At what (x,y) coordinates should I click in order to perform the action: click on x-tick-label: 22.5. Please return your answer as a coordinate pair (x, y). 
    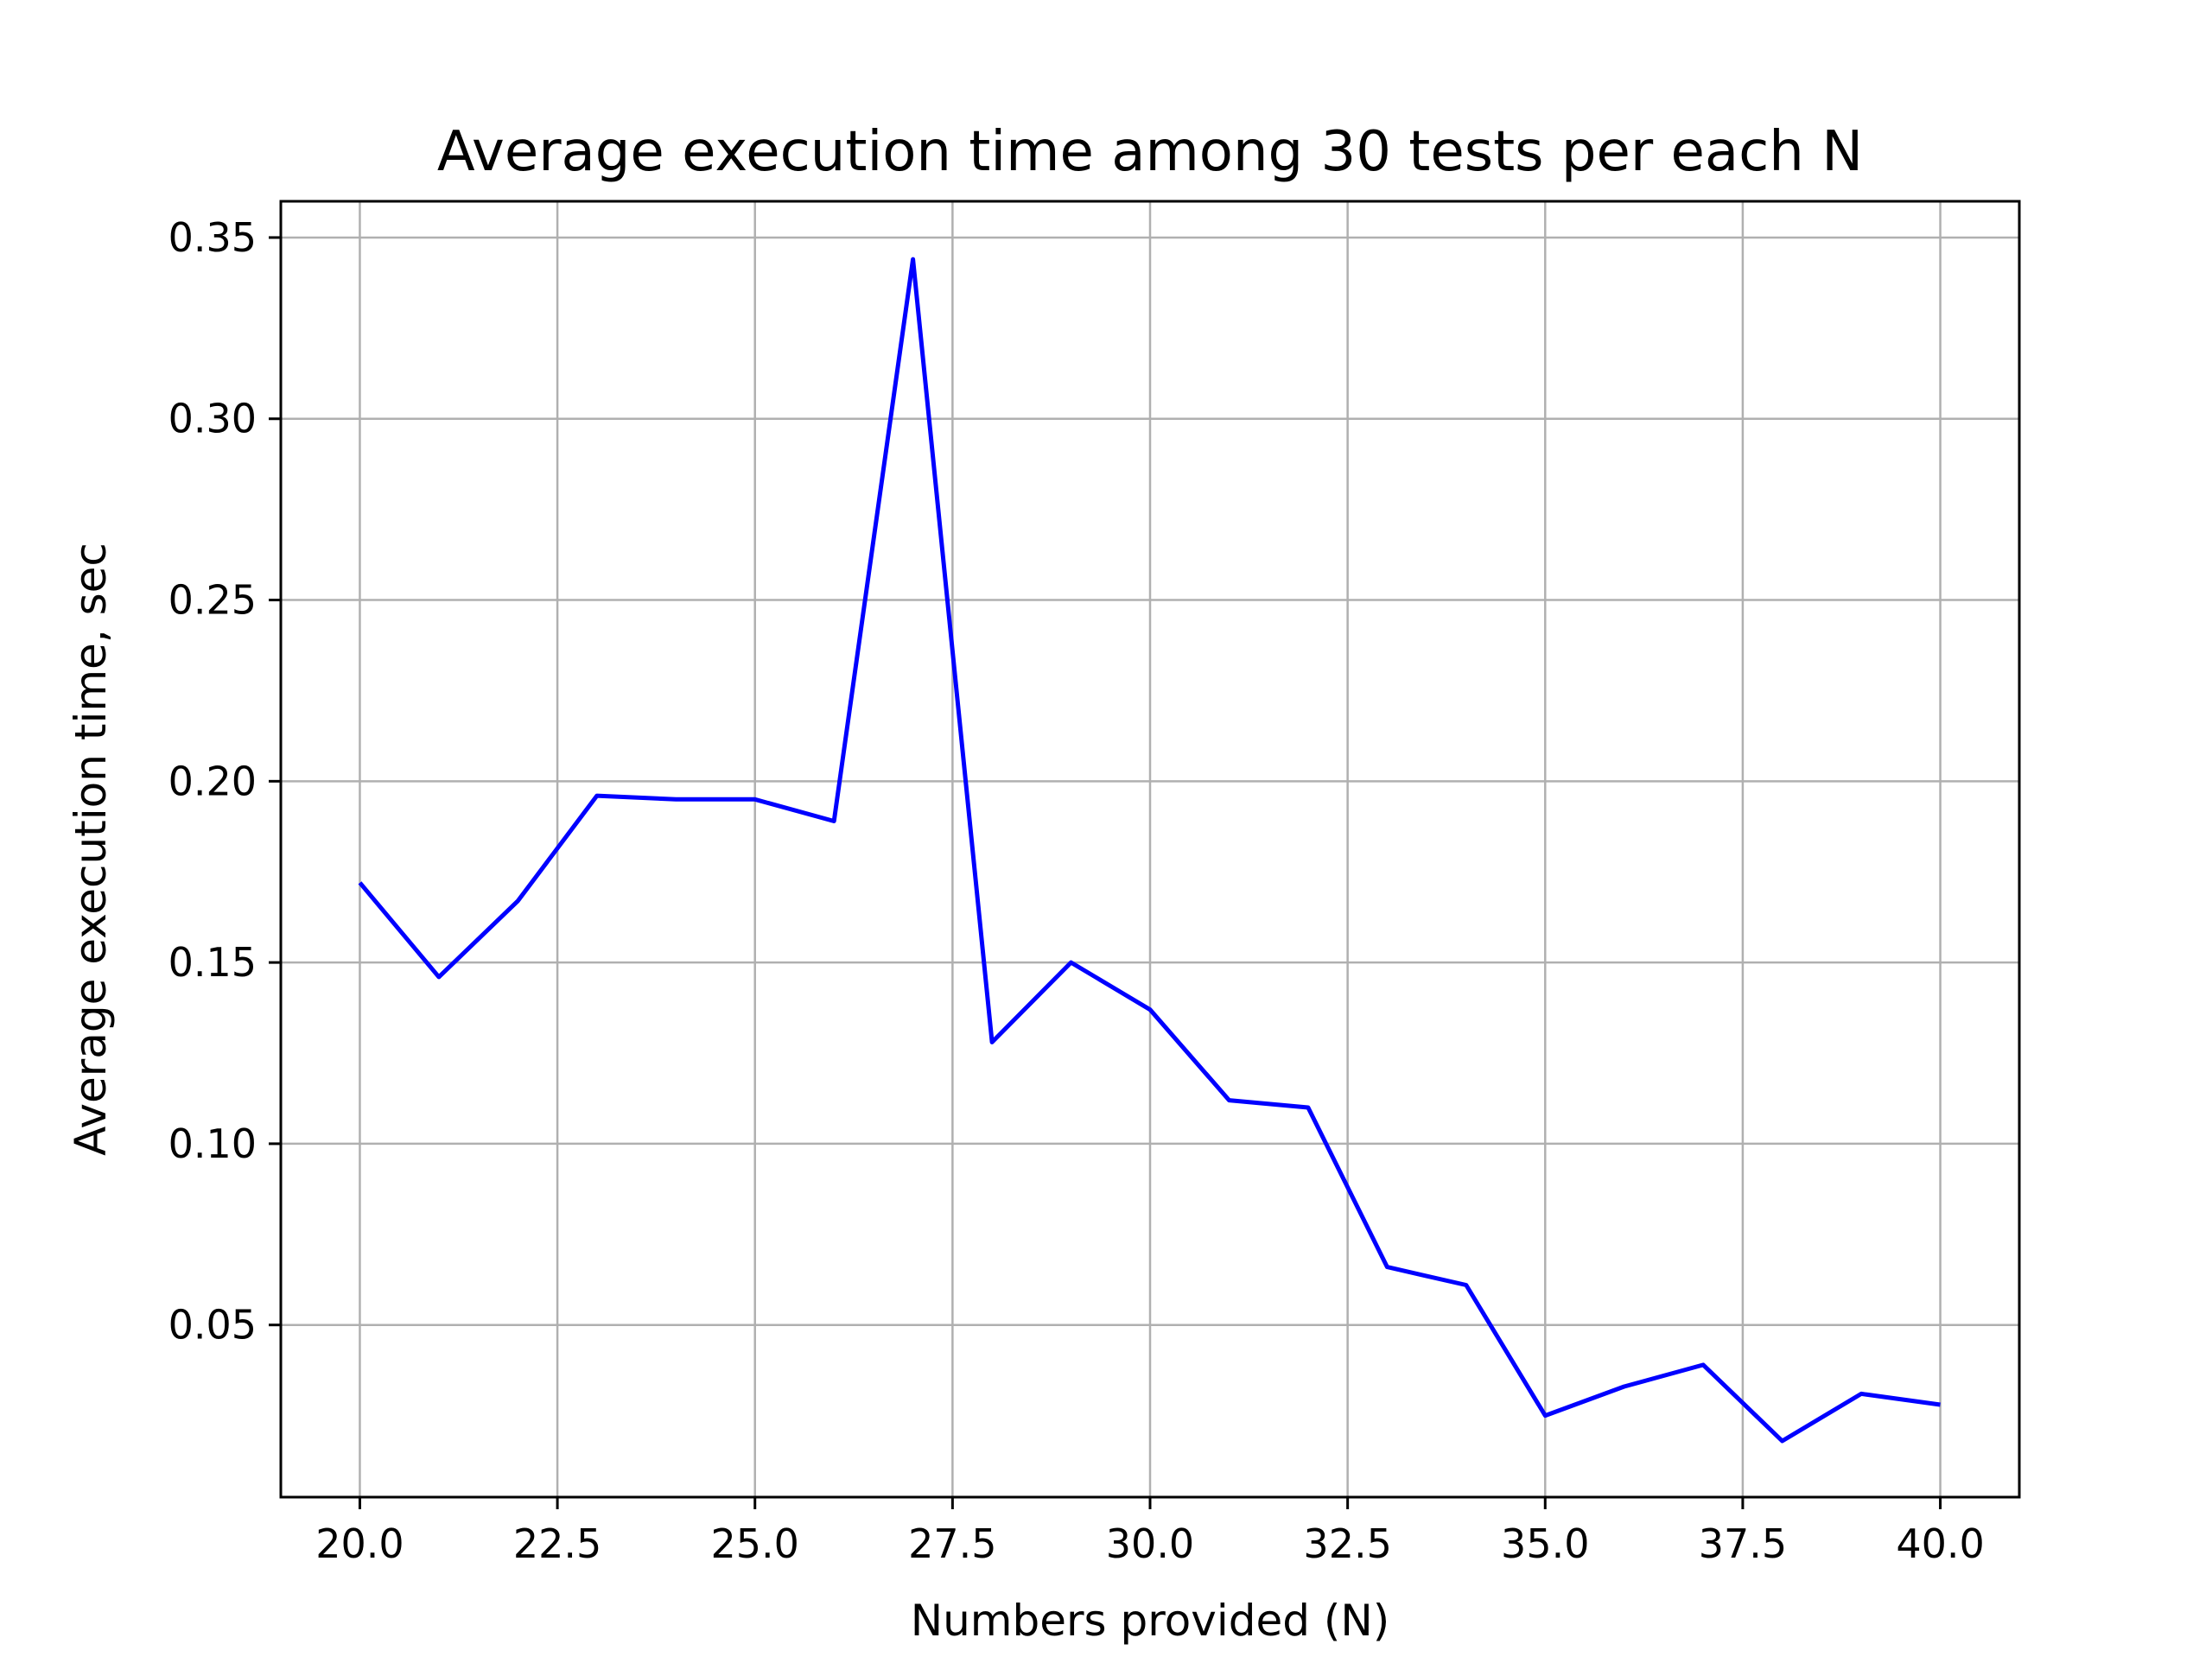
    Looking at the image, I should click on (557, 1544).